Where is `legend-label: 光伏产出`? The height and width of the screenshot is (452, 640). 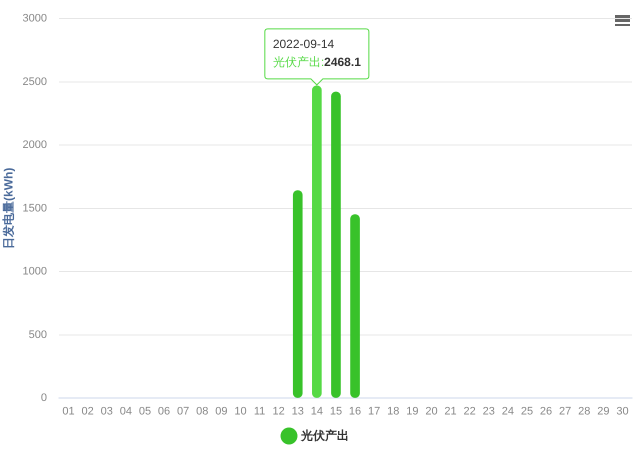
legend-label: 光伏产出 is located at coordinates (324, 435).